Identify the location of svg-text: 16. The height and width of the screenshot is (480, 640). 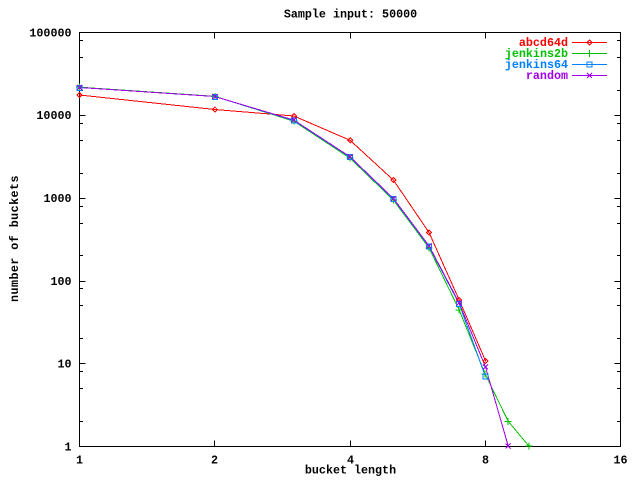
(620, 460).